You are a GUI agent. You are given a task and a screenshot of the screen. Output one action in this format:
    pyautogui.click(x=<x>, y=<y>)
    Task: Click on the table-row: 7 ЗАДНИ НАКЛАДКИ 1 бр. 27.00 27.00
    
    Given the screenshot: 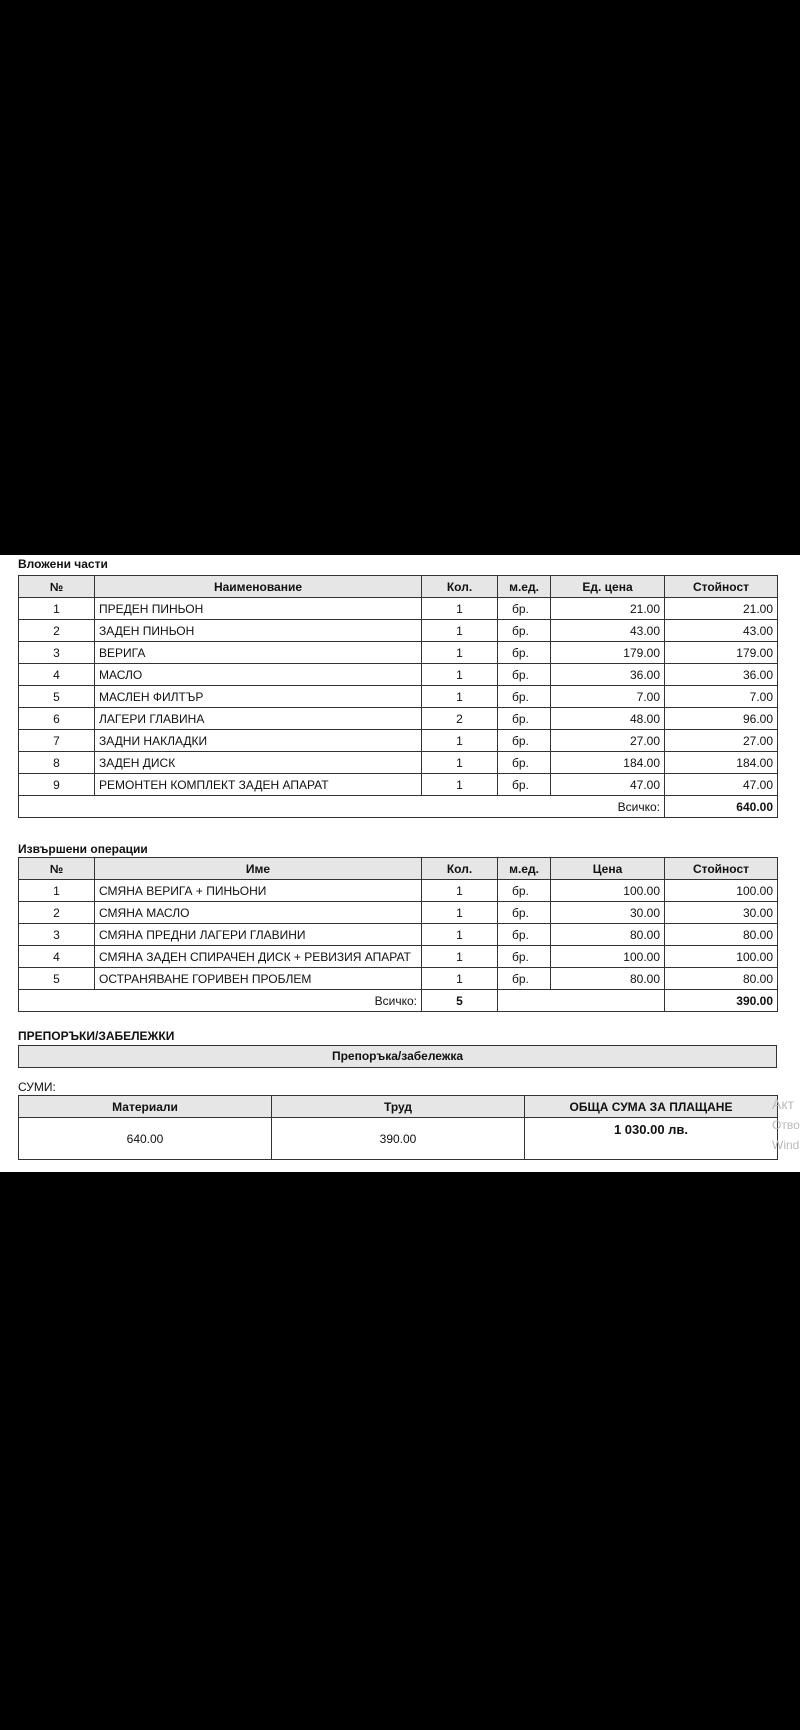 What is the action you would take?
    pyautogui.click(x=398, y=740)
    